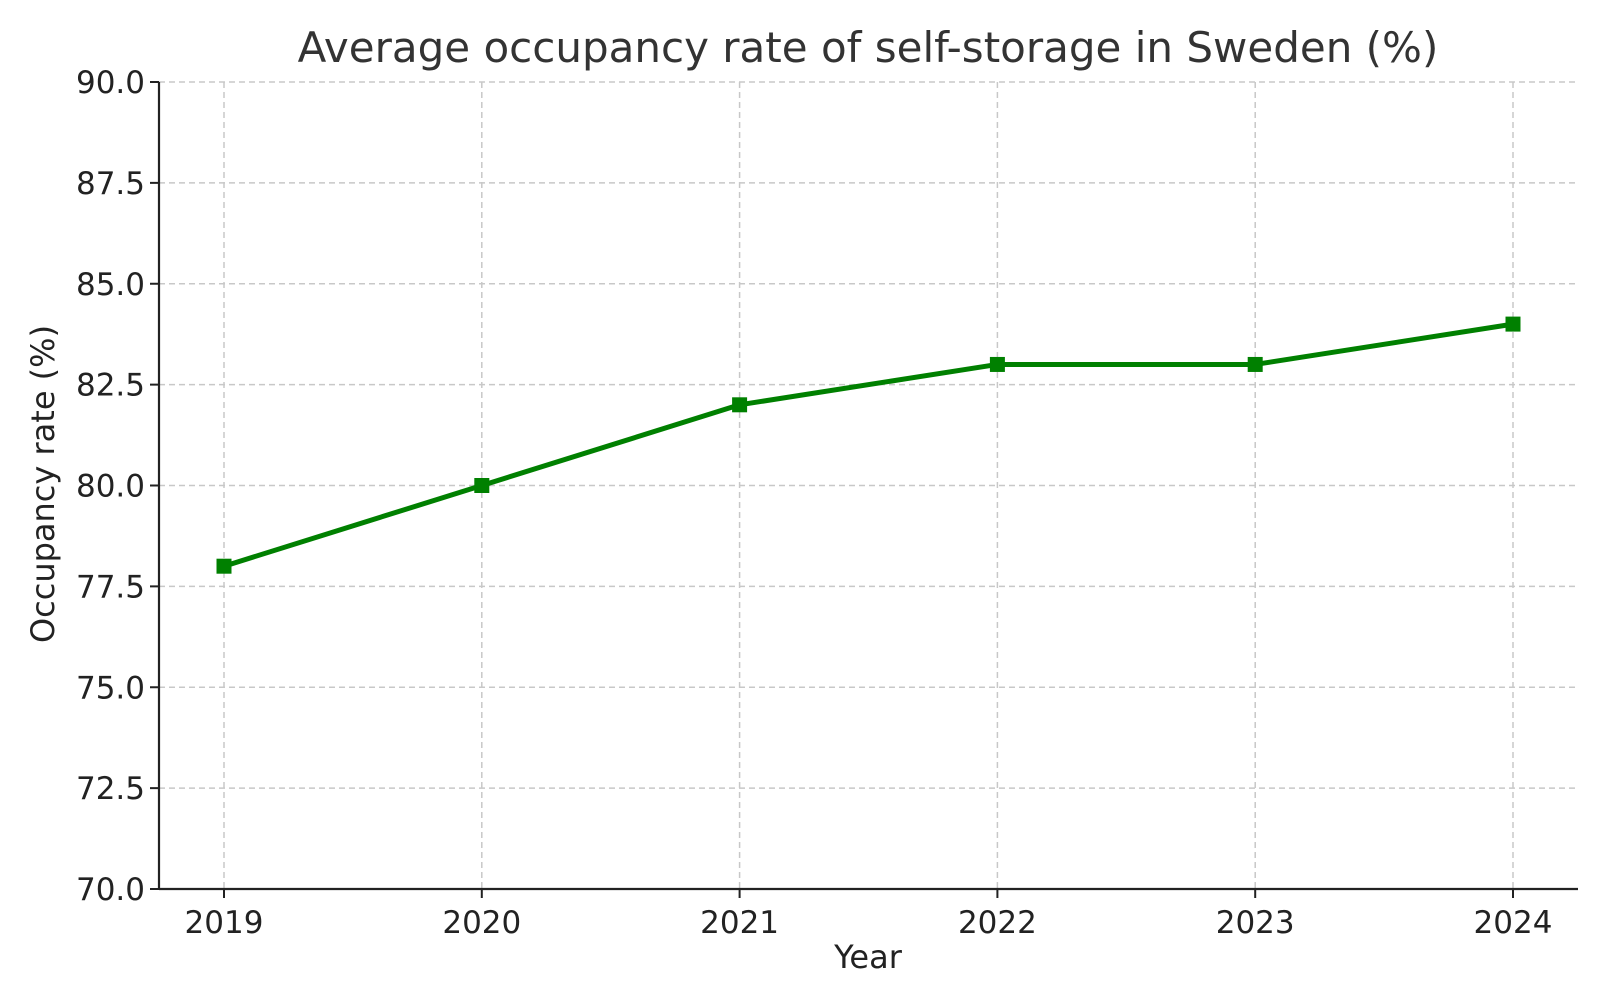 This screenshot has height=1000, width=1600. I want to click on y-tick-label: 80.0, so click(110, 487).